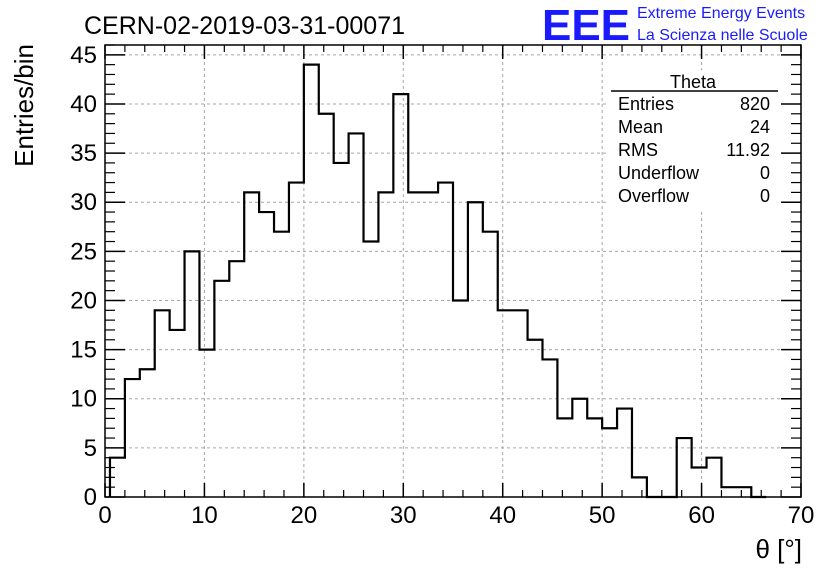 This screenshot has width=836, height=572. I want to click on y-tick-label: 30, so click(83, 202).